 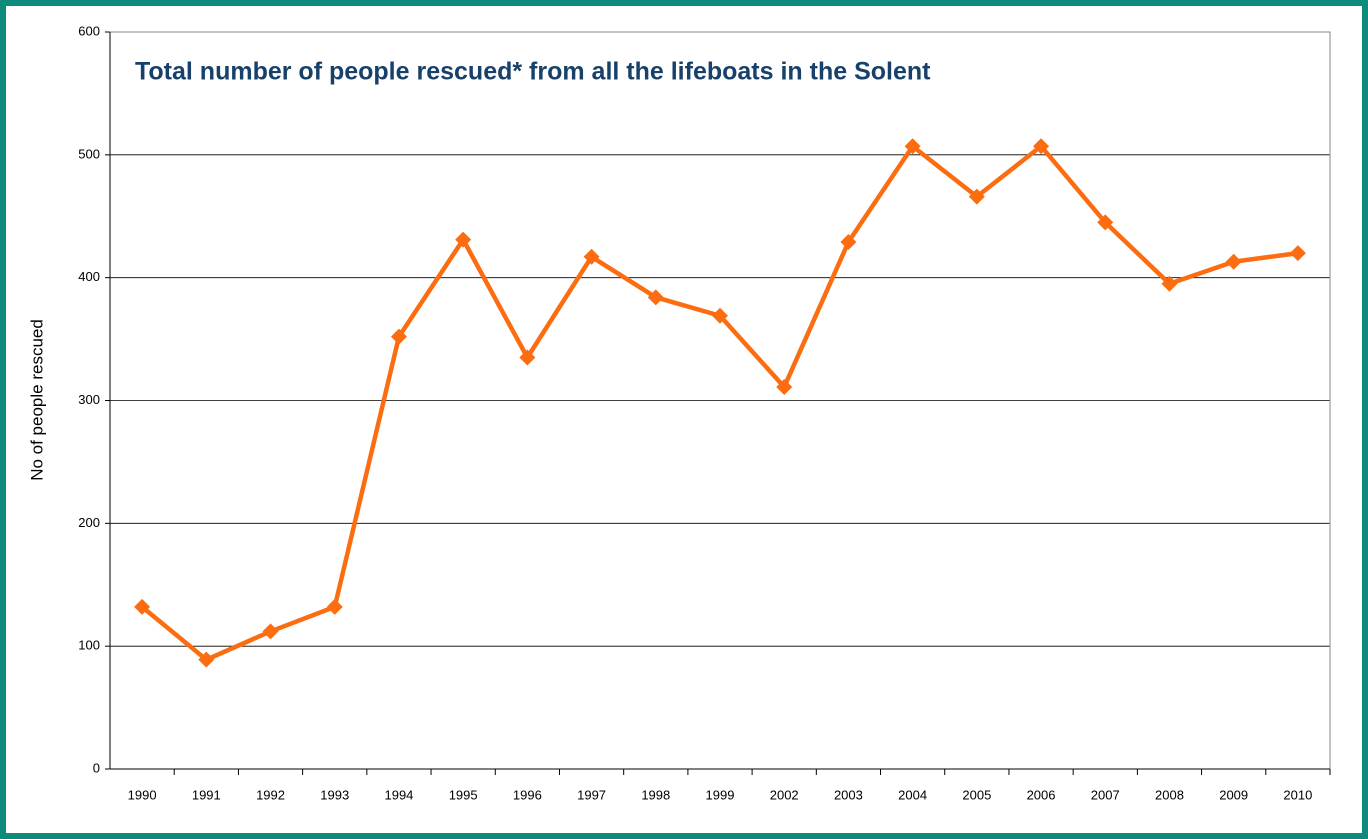 What do you see at coordinates (1105, 794) in the screenshot?
I see `x-tick-label: 2007` at bounding box center [1105, 794].